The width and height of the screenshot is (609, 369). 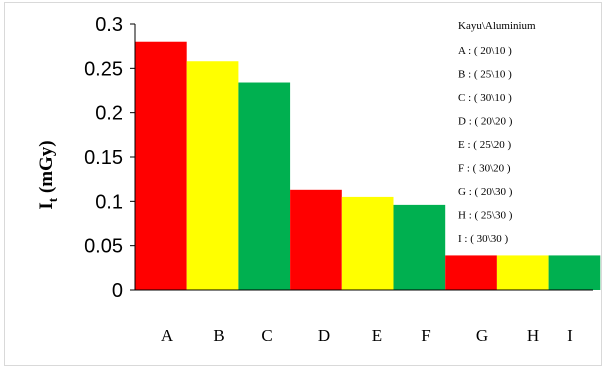 I want to click on bar-c, so click(x=264, y=186).